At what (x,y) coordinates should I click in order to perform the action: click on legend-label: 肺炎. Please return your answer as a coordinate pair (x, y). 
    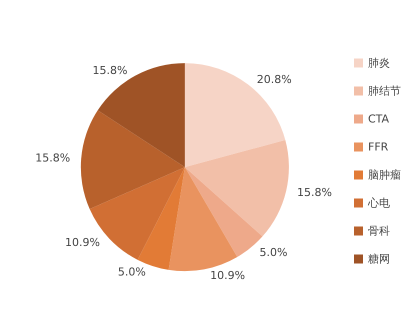
    Looking at the image, I should click on (379, 63).